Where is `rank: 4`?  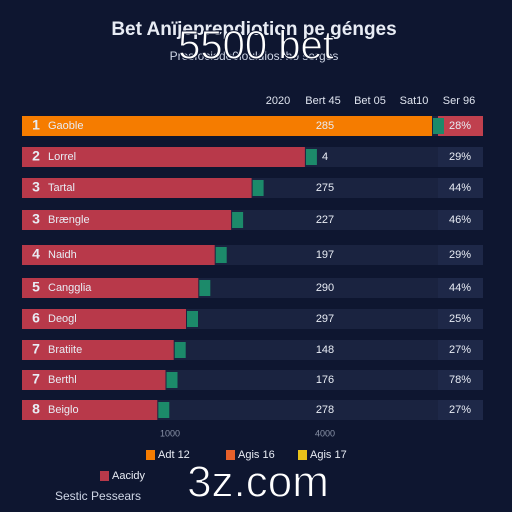 rank: 4 is located at coordinates (36, 254).